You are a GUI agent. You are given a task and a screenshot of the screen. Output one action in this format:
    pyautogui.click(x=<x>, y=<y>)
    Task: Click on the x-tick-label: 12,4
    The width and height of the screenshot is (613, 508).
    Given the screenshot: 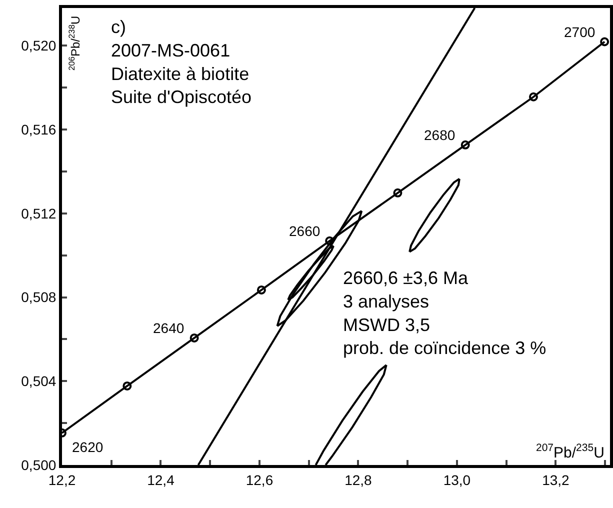 What is the action you would take?
    pyautogui.click(x=161, y=480)
    